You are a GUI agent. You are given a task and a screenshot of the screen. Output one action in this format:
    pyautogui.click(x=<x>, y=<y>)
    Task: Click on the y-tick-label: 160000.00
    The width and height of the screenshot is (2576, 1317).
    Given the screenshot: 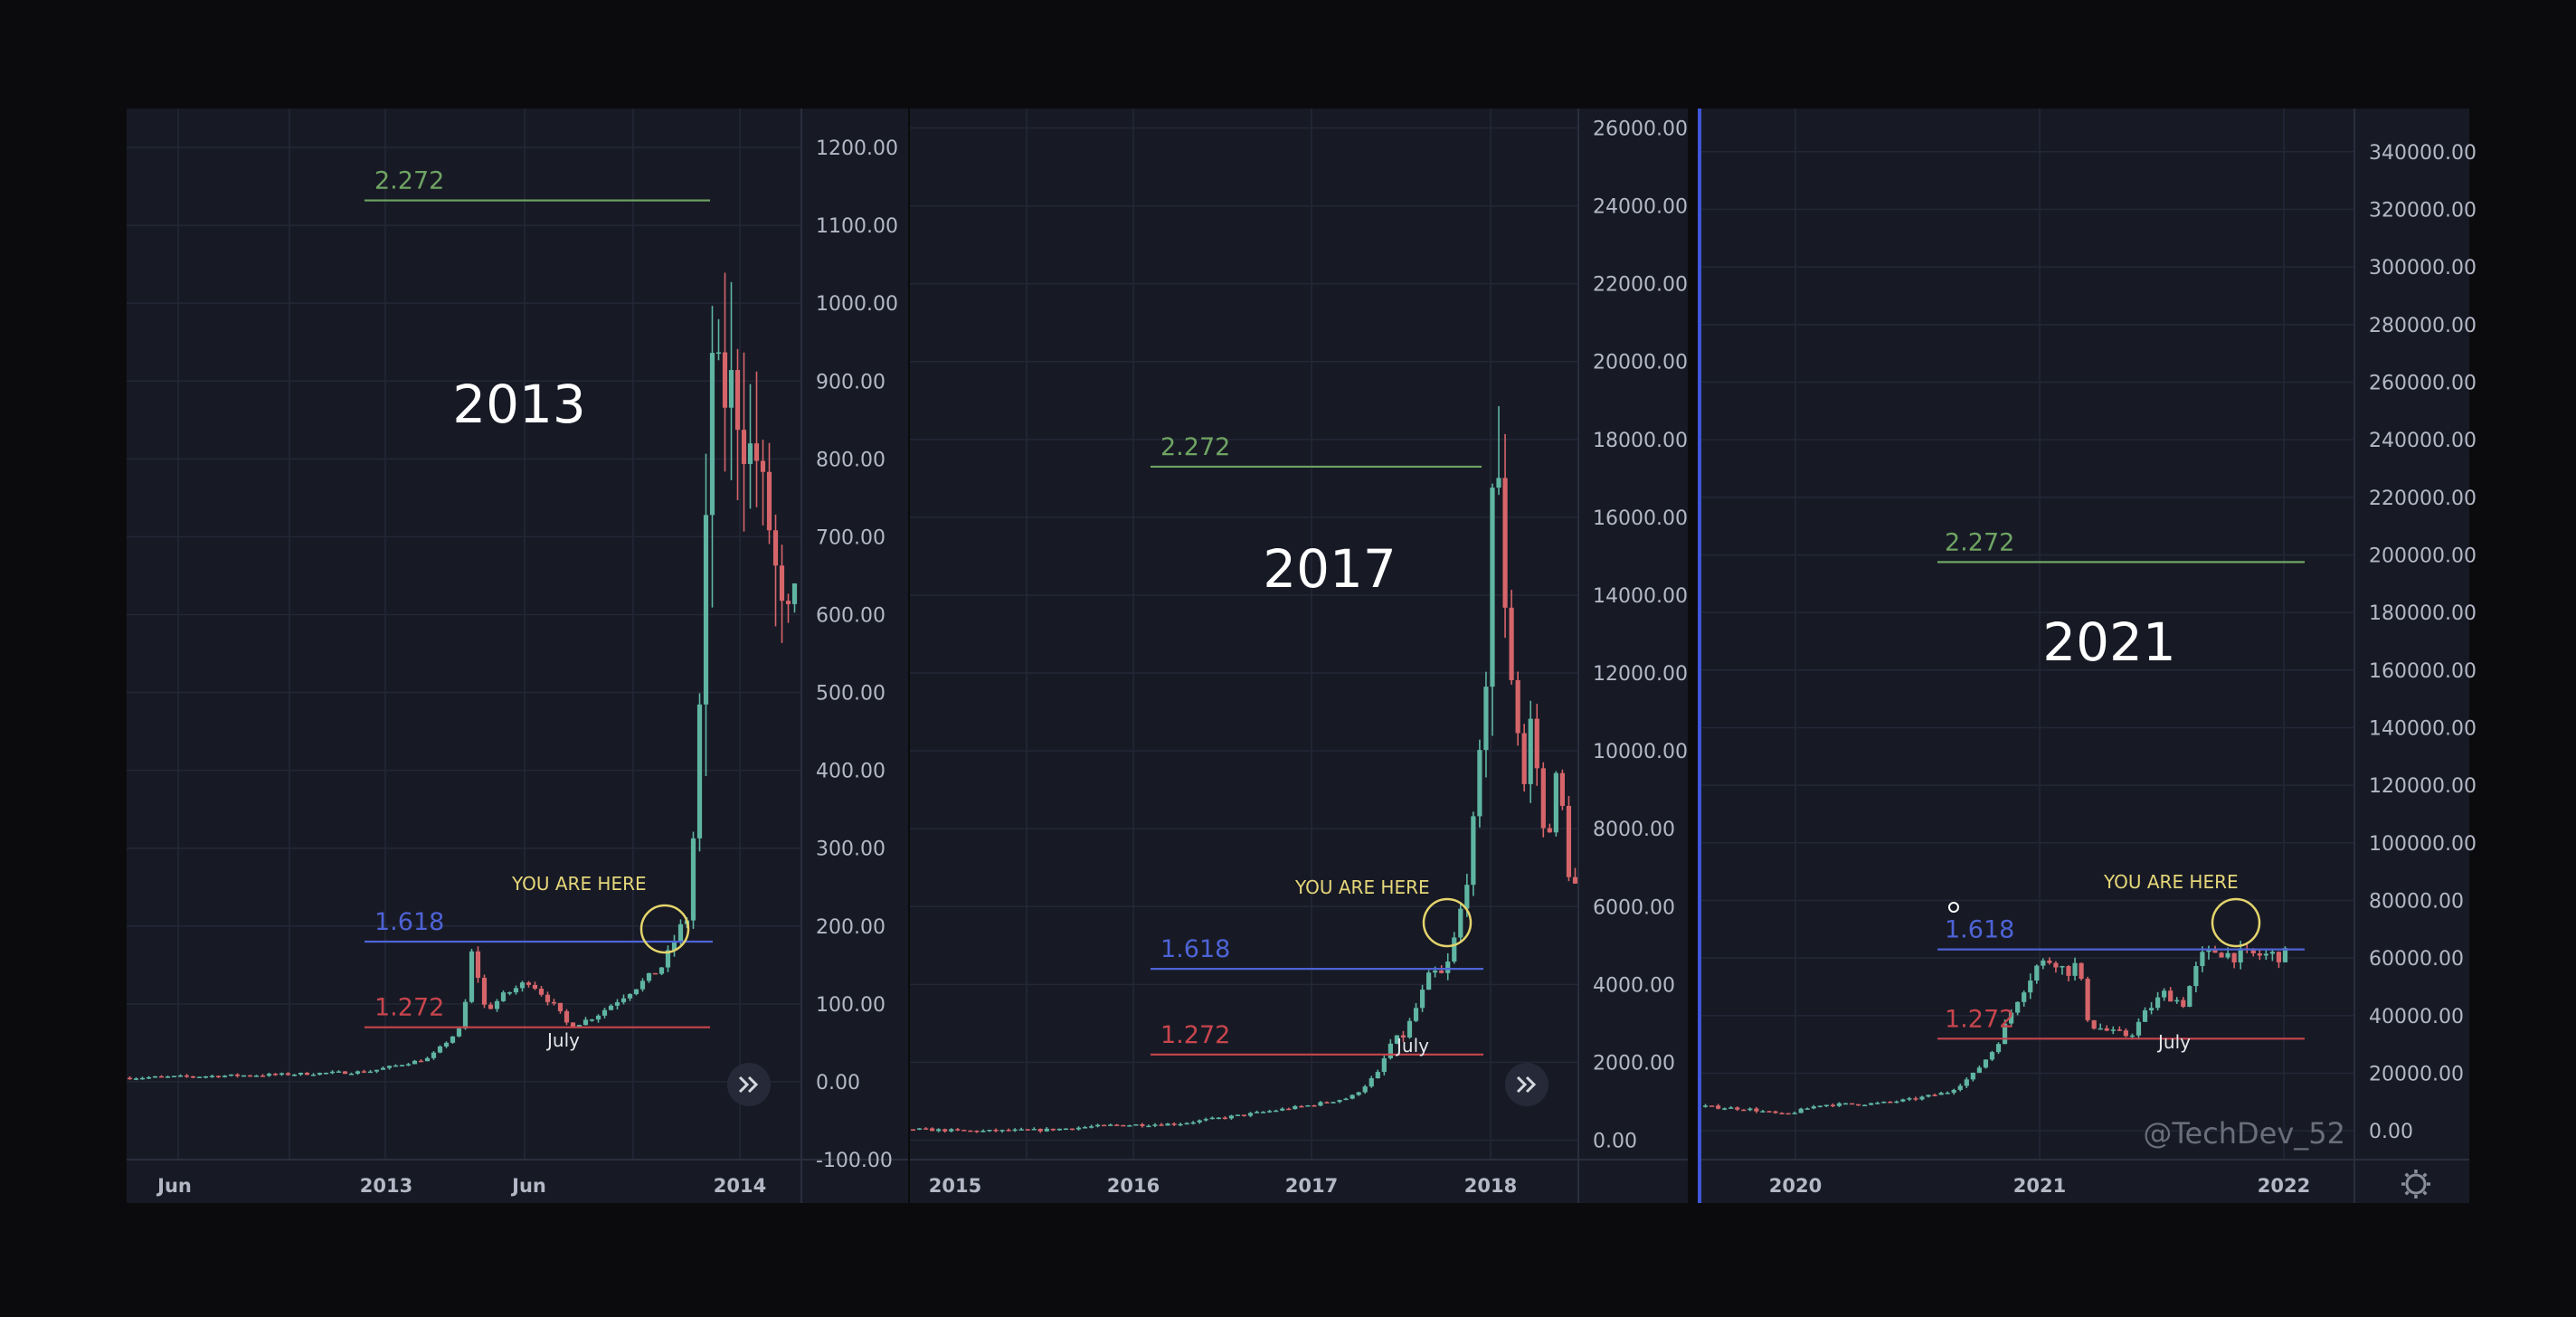 What is the action you would take?
    pyautogui.click(x=2423, y=671)
    